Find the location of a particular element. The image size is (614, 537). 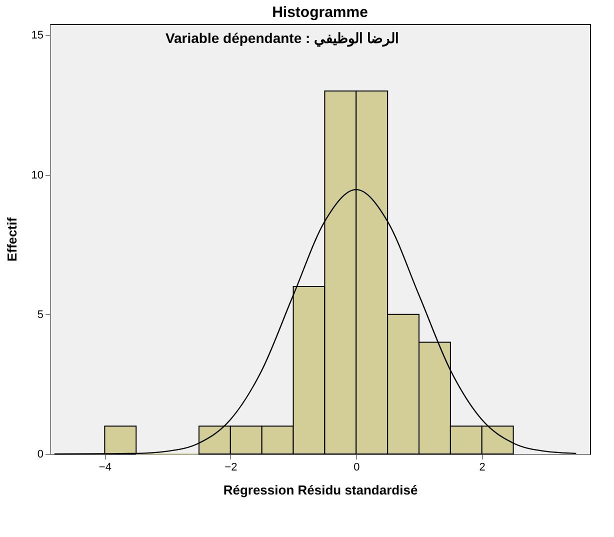

x-tick-label: 2 is located at coordinates (482, 468).